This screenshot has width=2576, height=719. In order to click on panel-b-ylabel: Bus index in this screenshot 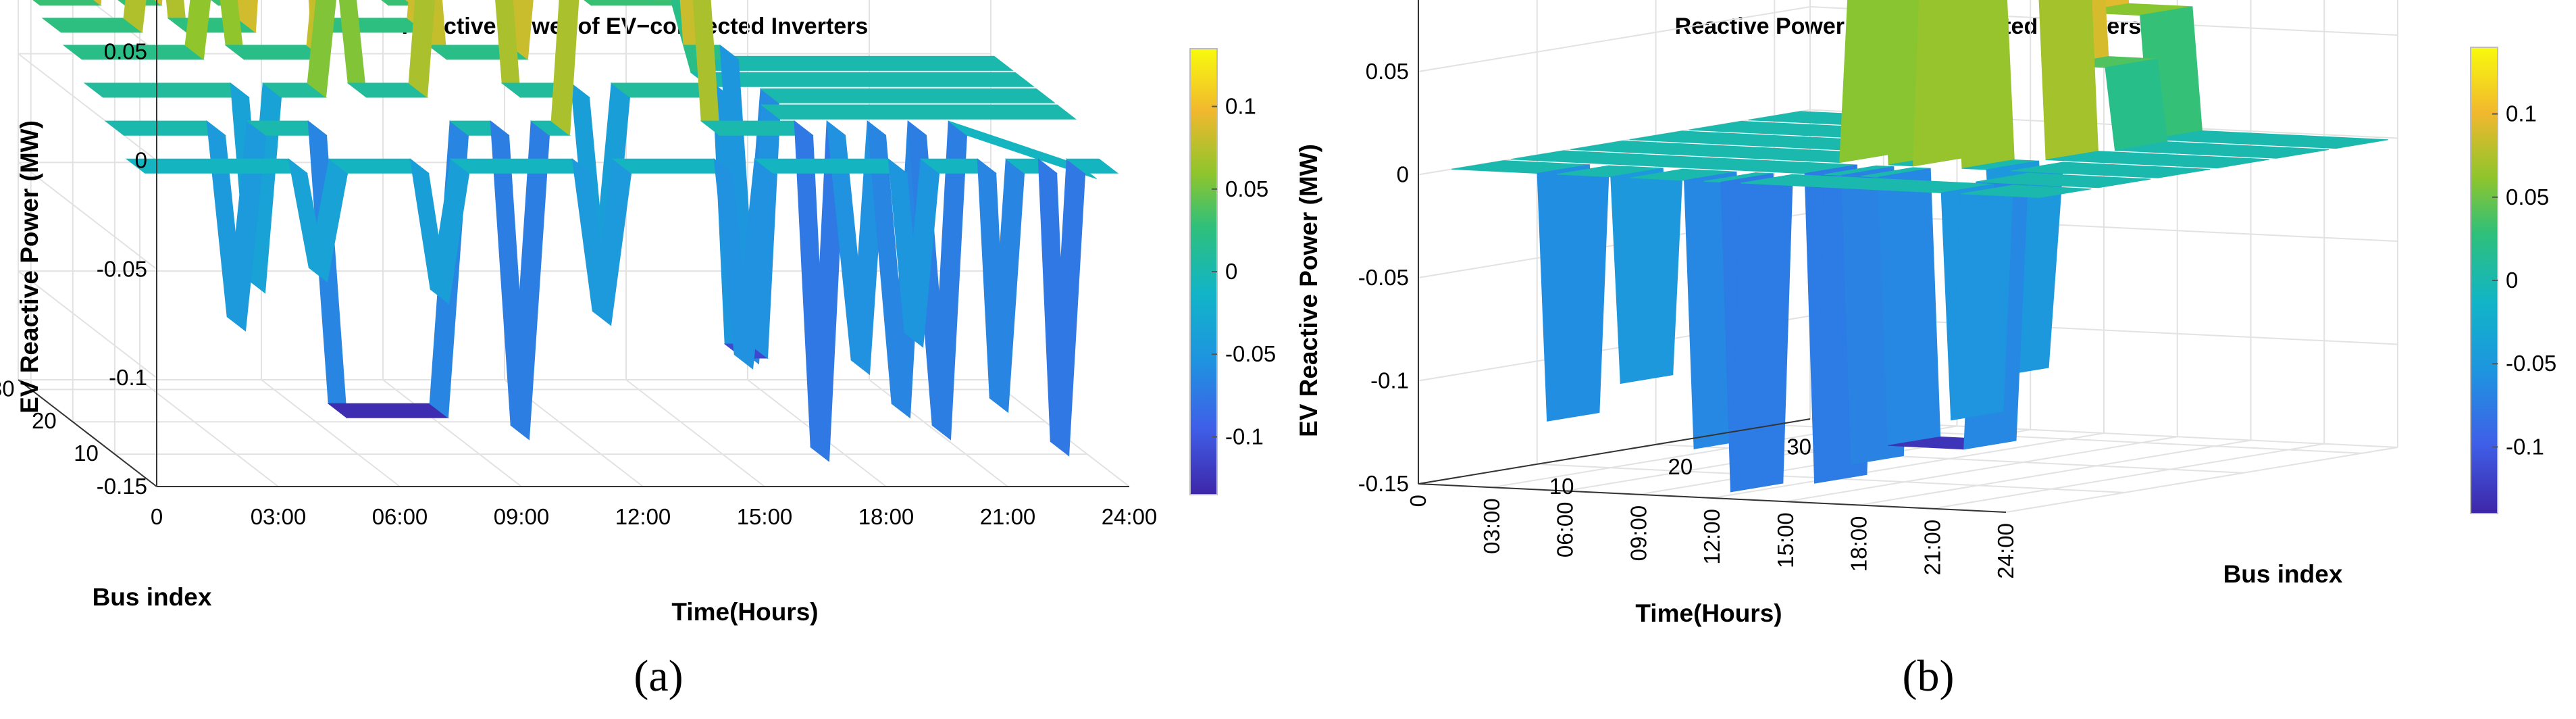, I will do `click(2283, 574)`.